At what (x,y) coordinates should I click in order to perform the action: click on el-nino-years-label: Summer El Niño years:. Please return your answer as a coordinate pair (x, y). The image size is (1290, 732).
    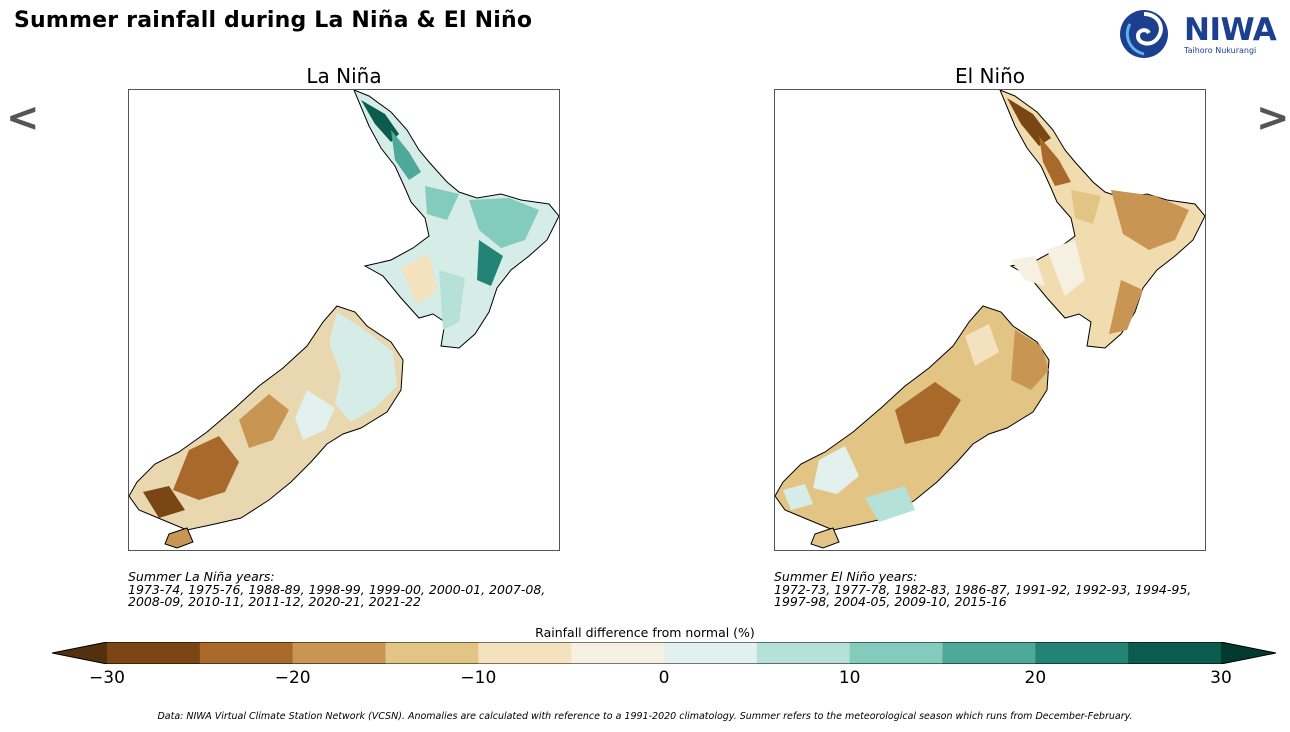
    Looking at the image, I should click on (846, 576).